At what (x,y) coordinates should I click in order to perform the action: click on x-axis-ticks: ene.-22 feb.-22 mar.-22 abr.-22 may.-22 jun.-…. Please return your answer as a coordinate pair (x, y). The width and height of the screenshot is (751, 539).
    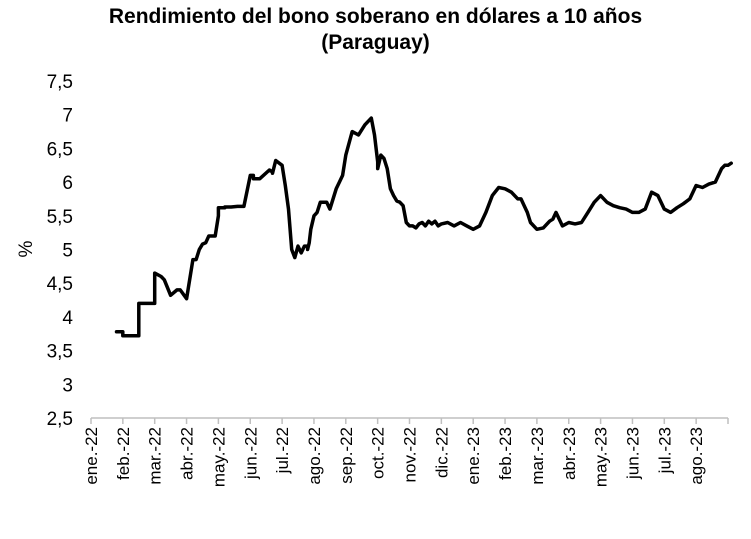
    Looking at the image, I should click on (405, 452).